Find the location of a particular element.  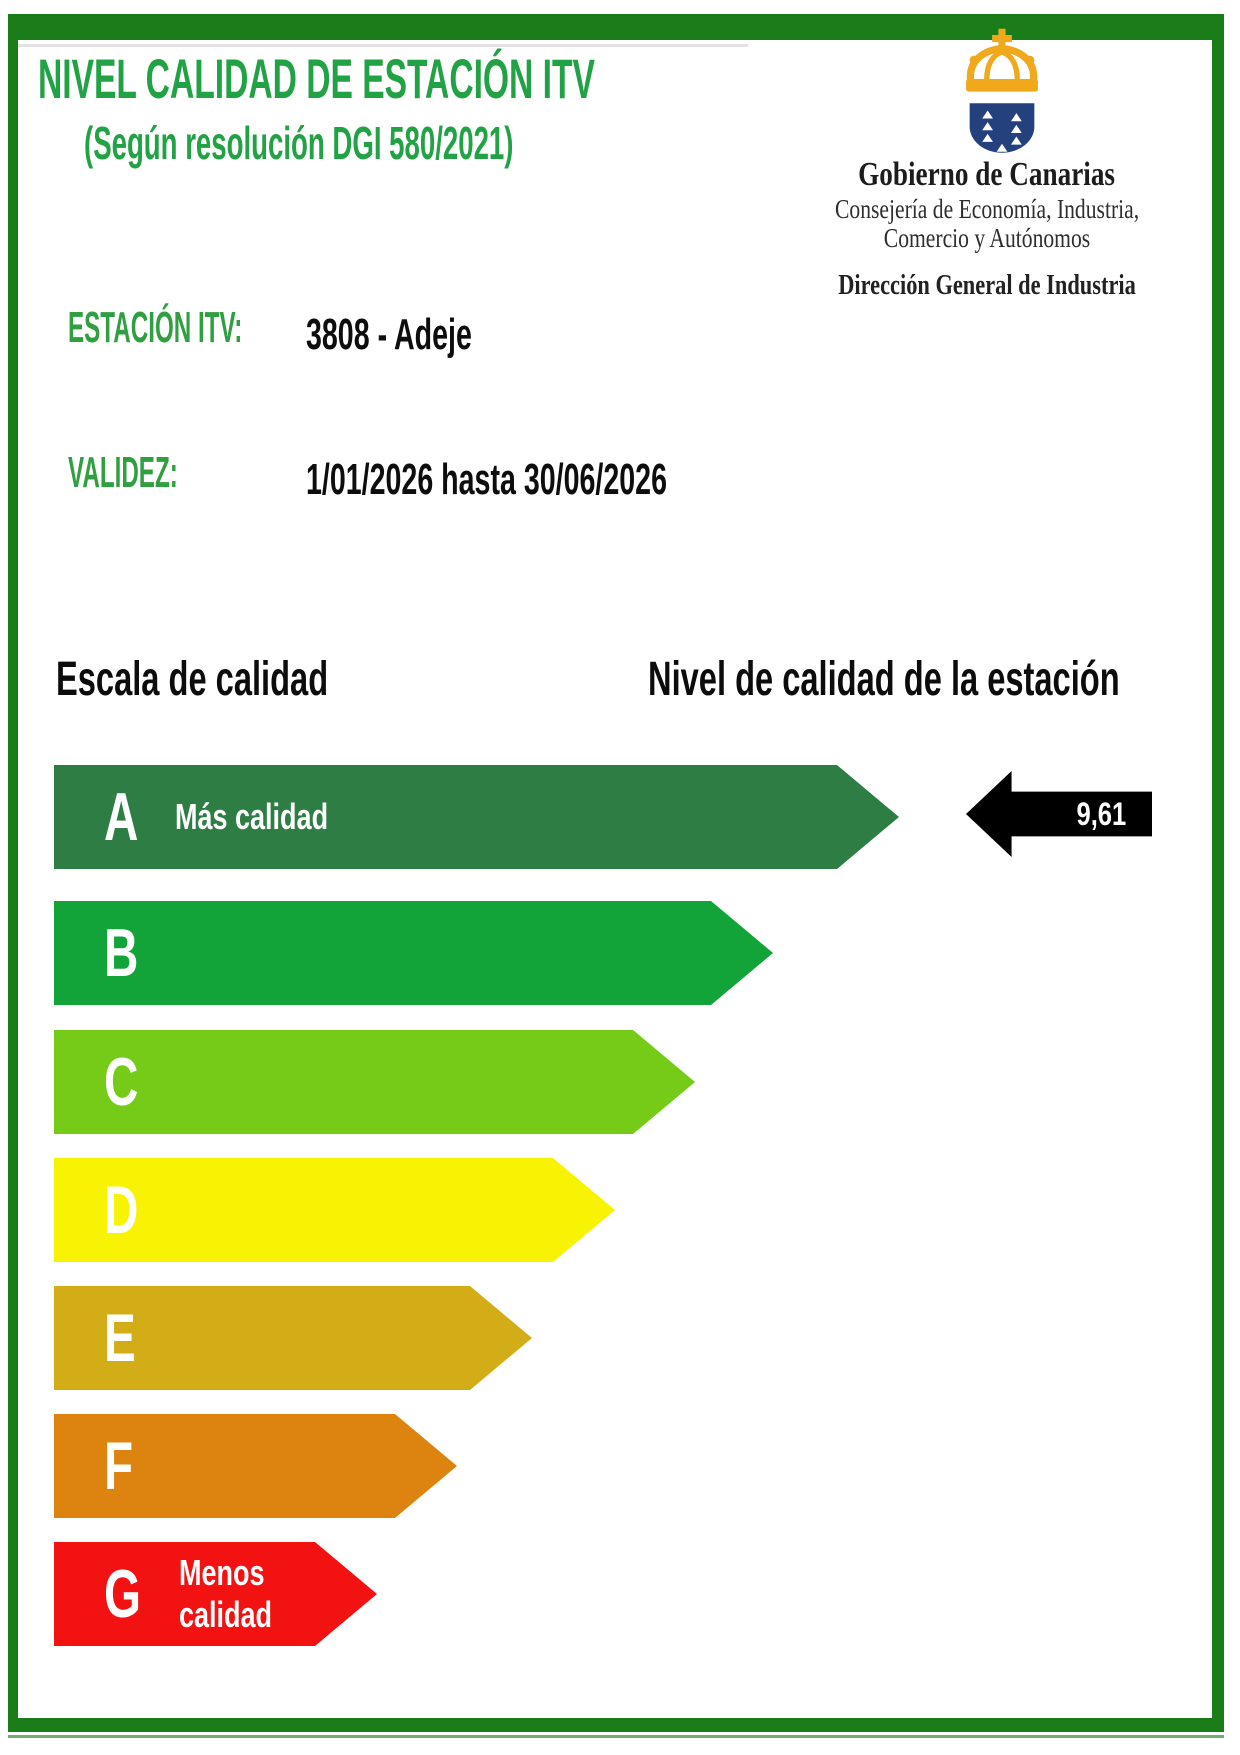

document-title-text: NIVEL CALIDAD DE ESTACIÓN ITV is located at coordinates (316, 78).